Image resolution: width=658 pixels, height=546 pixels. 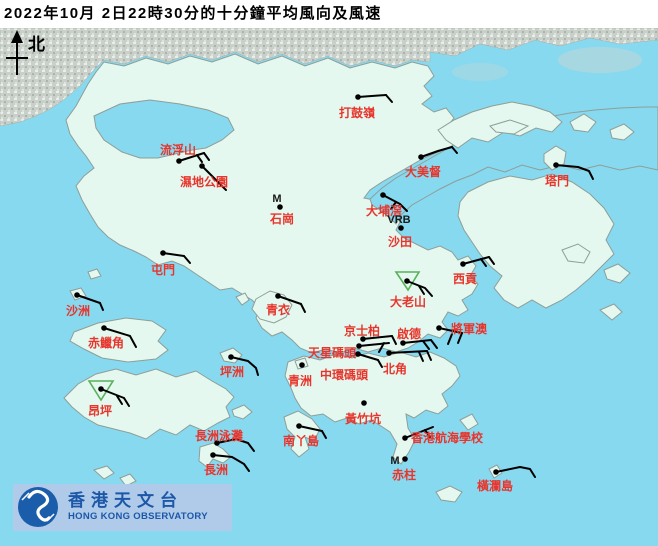 What do you see at coordinates (39, 505) in the screenshot?
I see `hko-logo-swirl` at bounding box center [39, 505].